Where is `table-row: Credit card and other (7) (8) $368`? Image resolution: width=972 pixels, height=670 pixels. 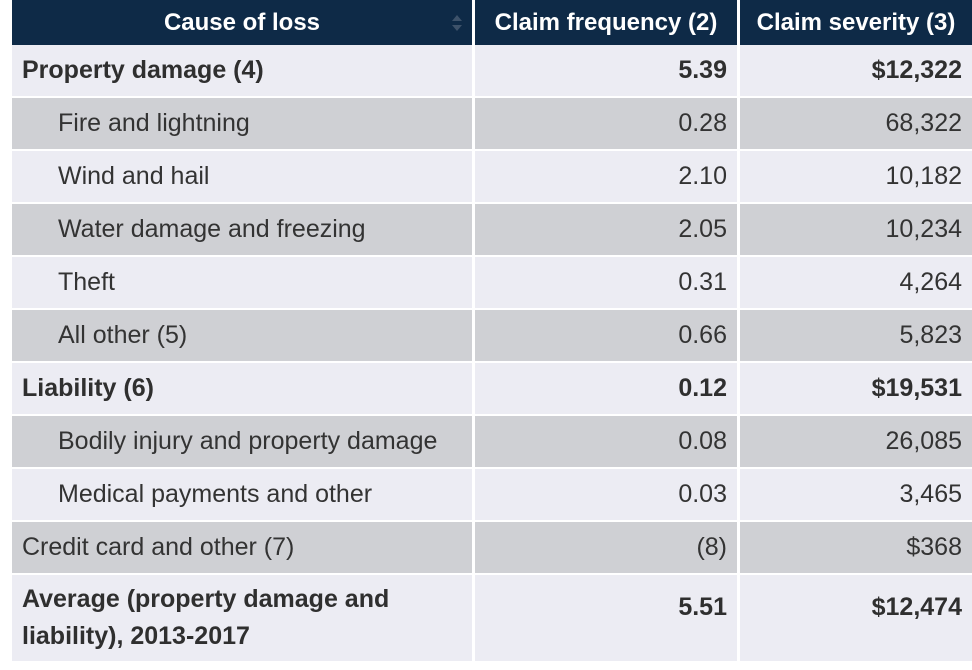
table-row: Credit card and other (7) (8) $368 is located at coordinates (492, 548).